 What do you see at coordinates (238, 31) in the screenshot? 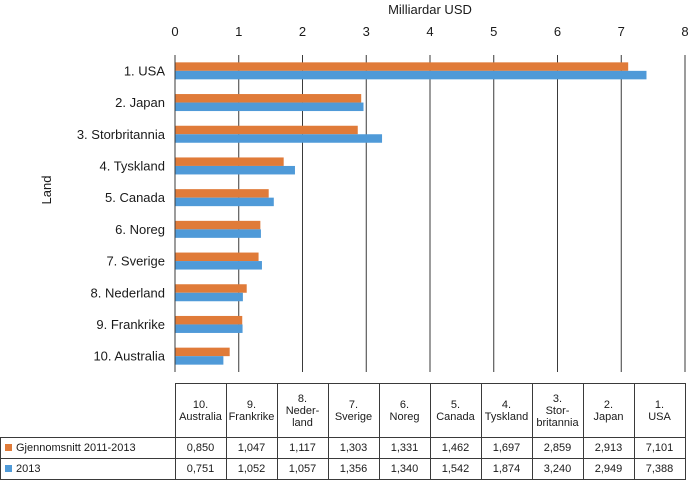
I see `x-tick-label: 1` at bounding box center [238, 31].